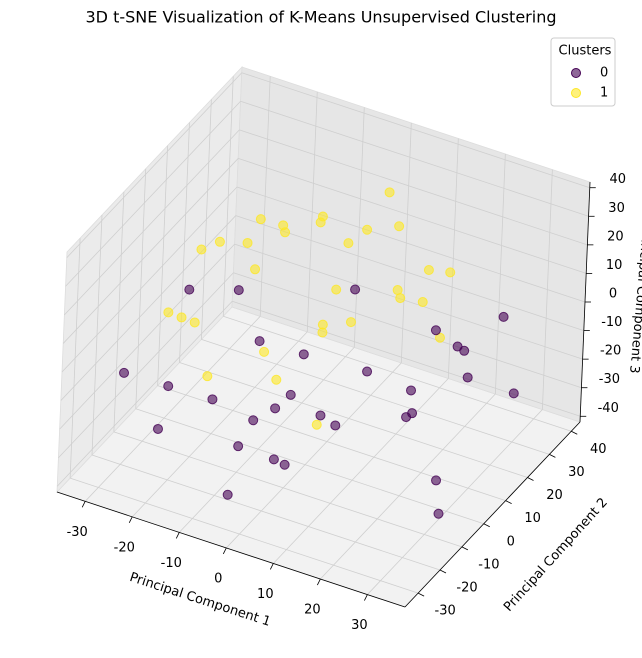 Image resolution: width=642 pixels, height=658 pixels. What do you see at coordinates (585, 51) in the screenshot?
I see `legend-title: Clusters` at bounding box center [585, 51].